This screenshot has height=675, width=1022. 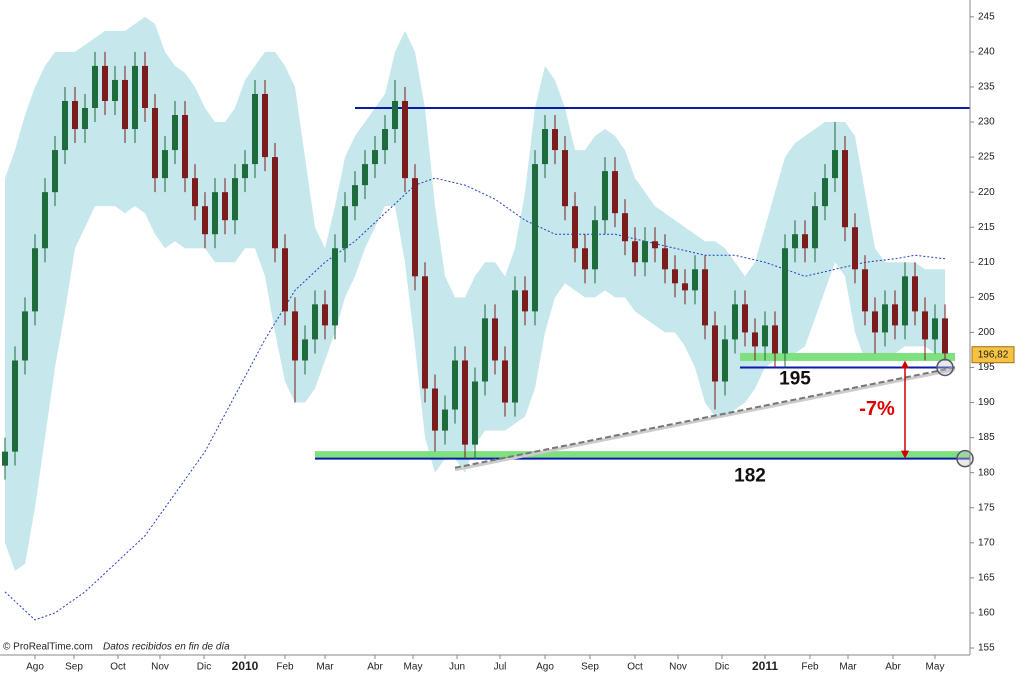 I want to click on x-tick-label: May, so click(x=935, y=667).